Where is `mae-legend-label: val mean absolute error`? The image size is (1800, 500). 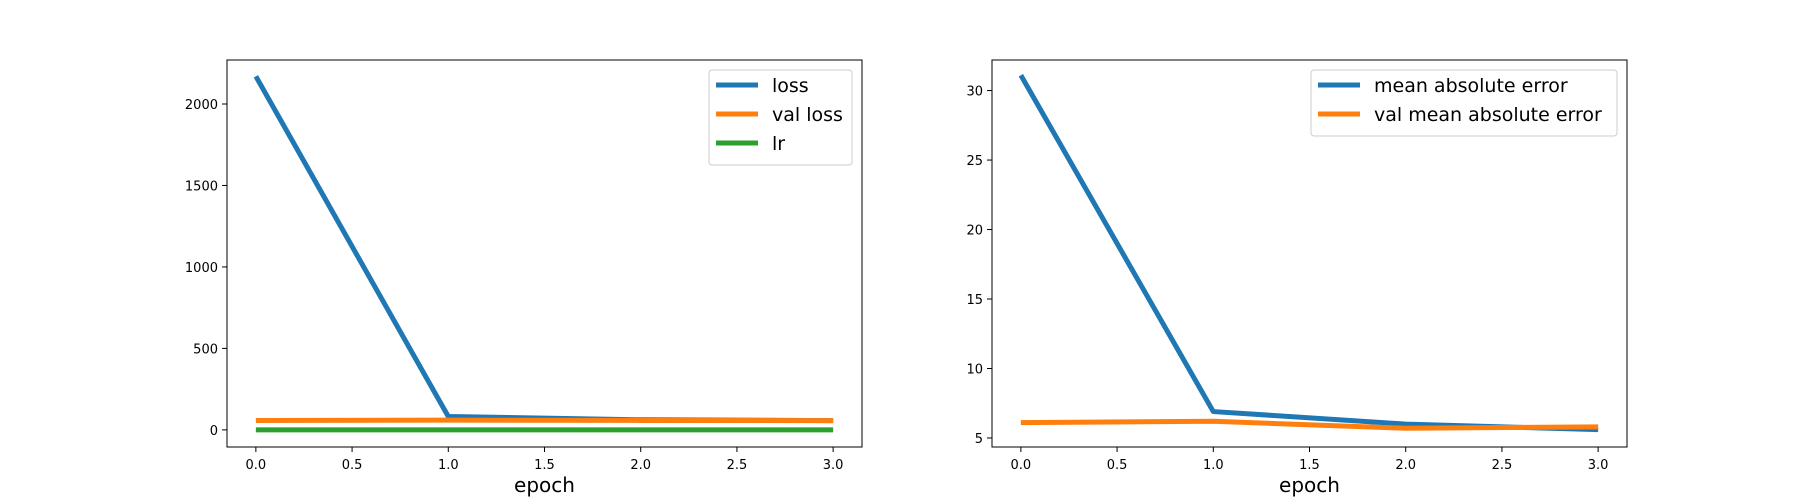
mae-legend-label: val mean absolute error is located at coordinates (1488, 115).